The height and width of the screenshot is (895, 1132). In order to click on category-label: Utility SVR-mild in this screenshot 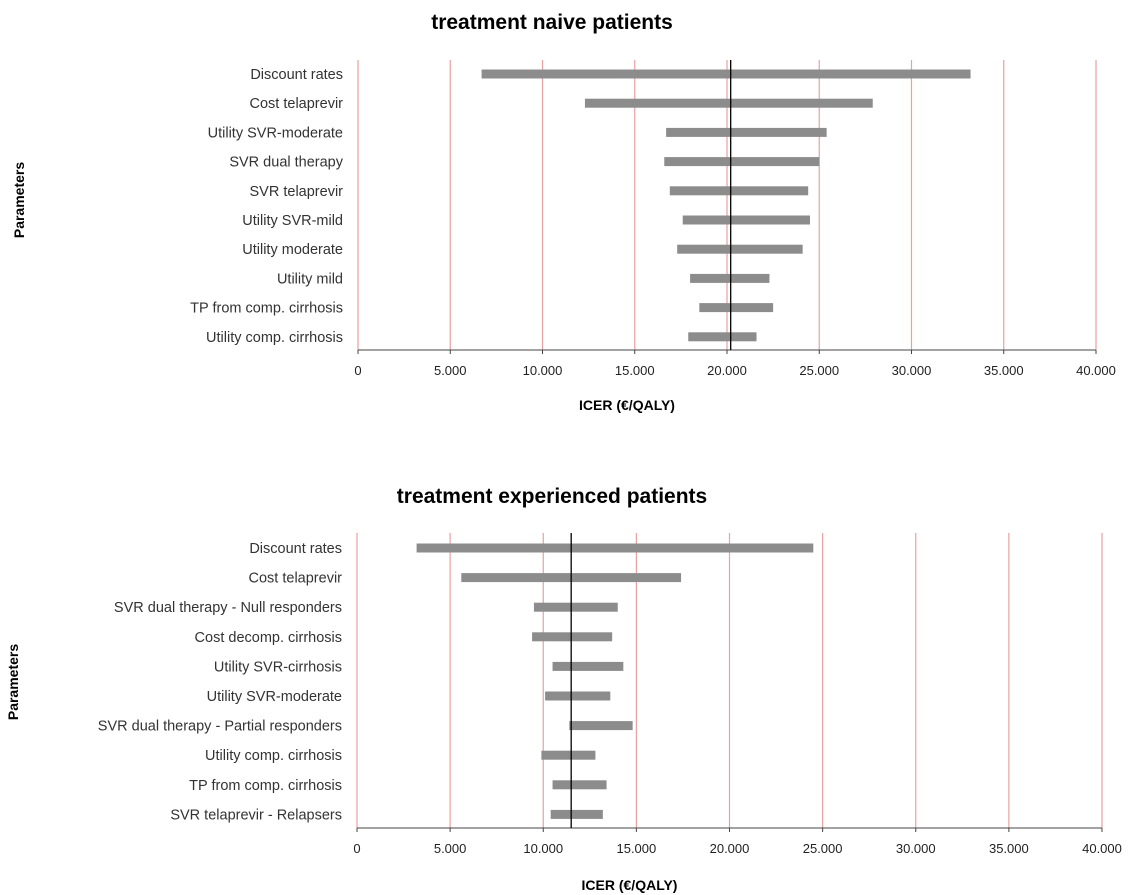, I will do `click(292, 221)`.